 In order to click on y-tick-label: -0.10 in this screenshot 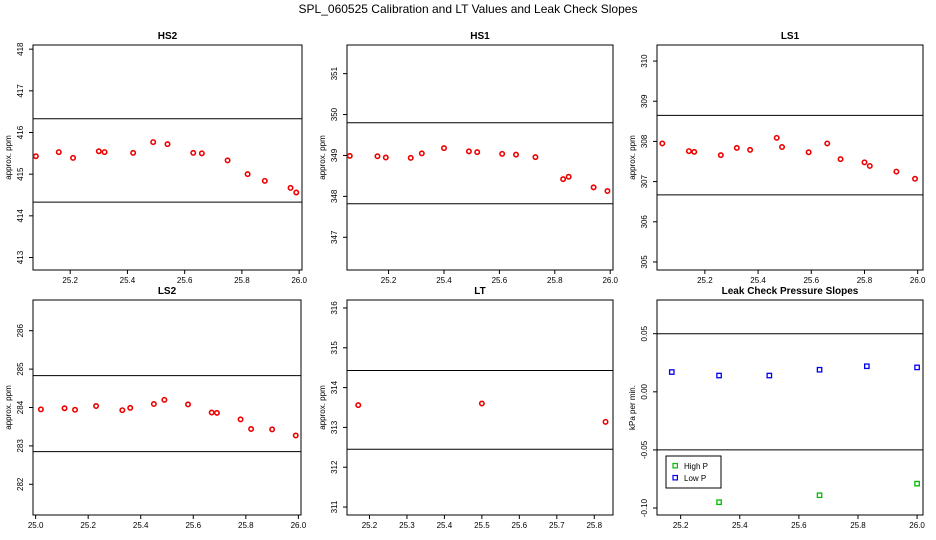, I will do `click(644, 507)`.